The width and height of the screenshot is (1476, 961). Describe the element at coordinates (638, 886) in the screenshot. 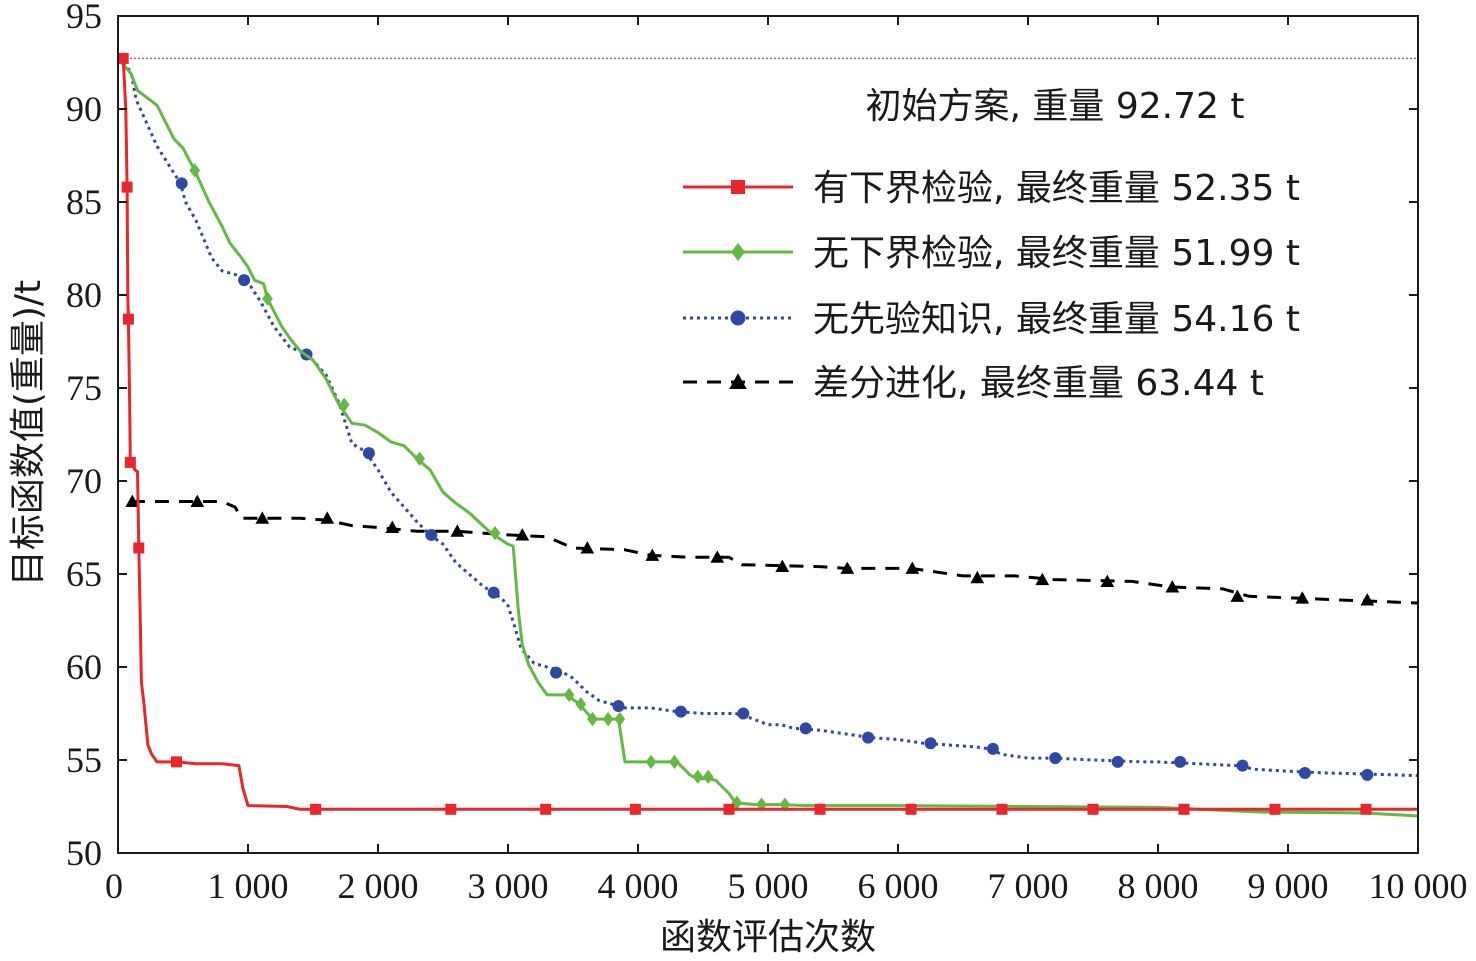

I see `x-tick-label: 4 000` at that location.